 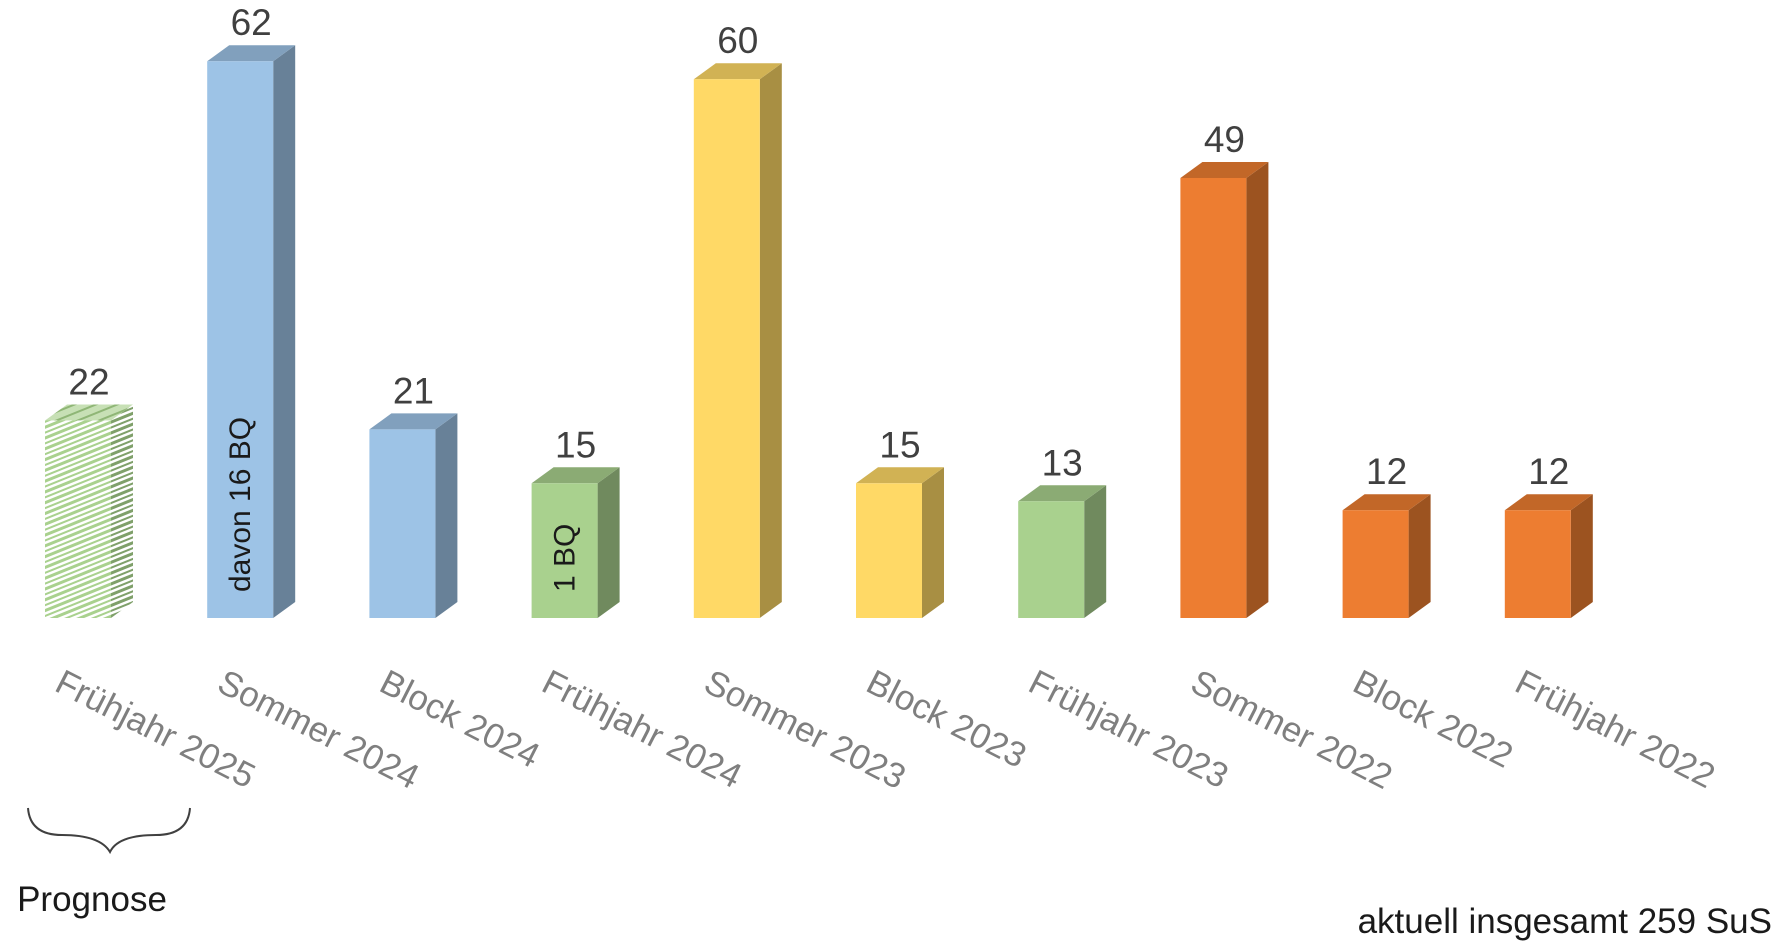 What do you see at coordinates (1062, 462) in the screenshot?
I see `value-label: 13` at bounding box center [1062, 462].